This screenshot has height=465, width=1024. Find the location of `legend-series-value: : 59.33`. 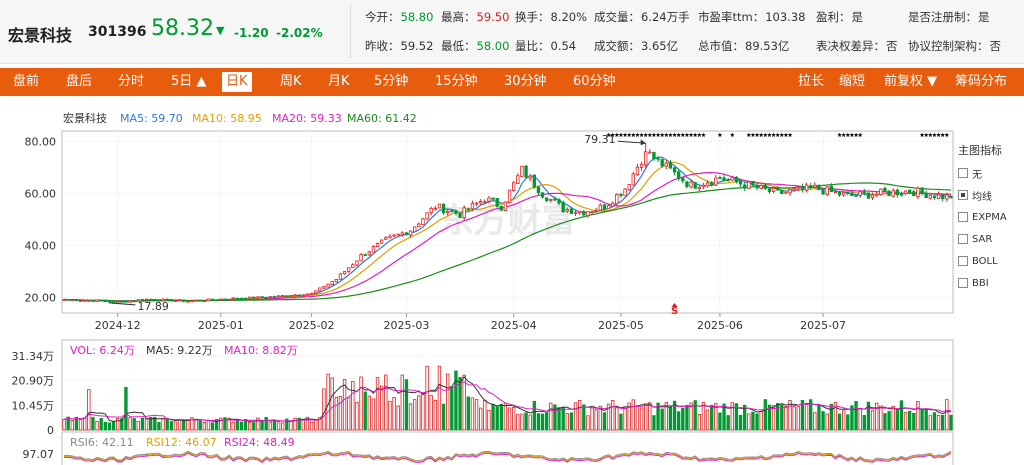

legend-series-value: : 59.33 is located at coordinates (322, 118).